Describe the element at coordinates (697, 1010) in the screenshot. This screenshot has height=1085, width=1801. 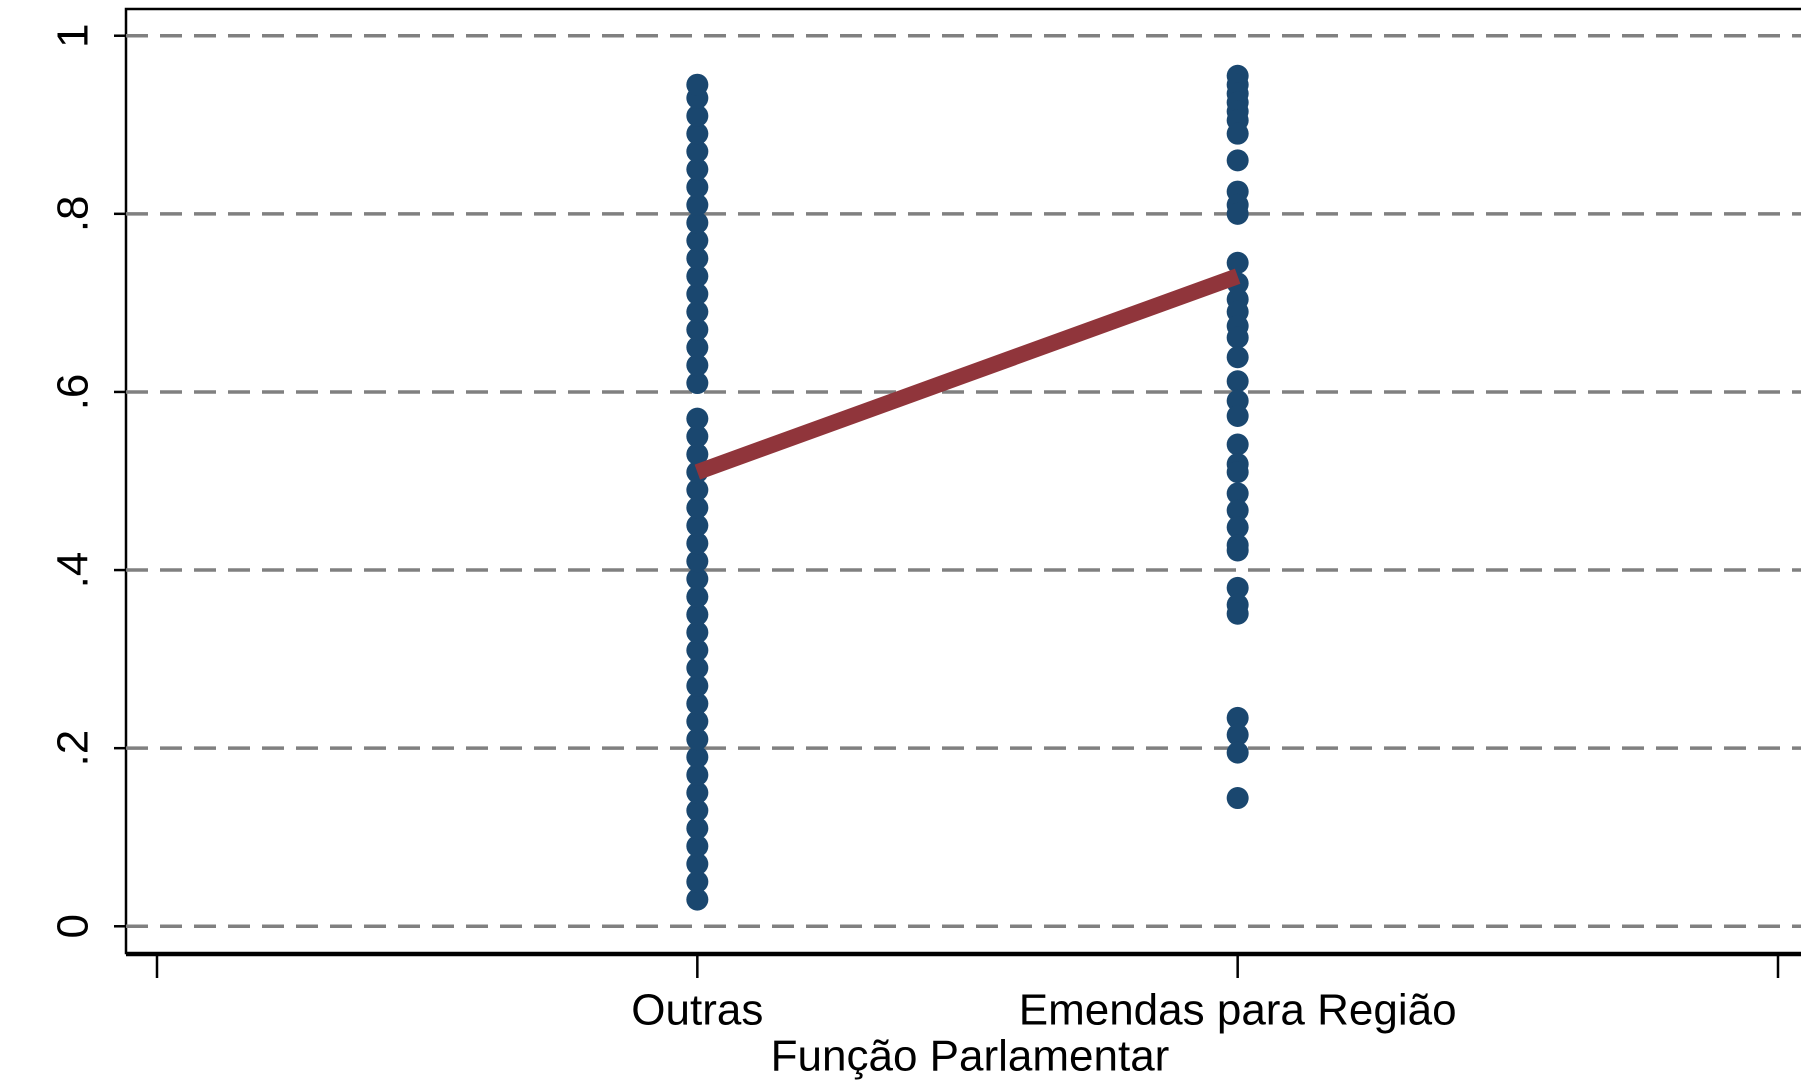
I see `x-tick-label: Outras` at that location.